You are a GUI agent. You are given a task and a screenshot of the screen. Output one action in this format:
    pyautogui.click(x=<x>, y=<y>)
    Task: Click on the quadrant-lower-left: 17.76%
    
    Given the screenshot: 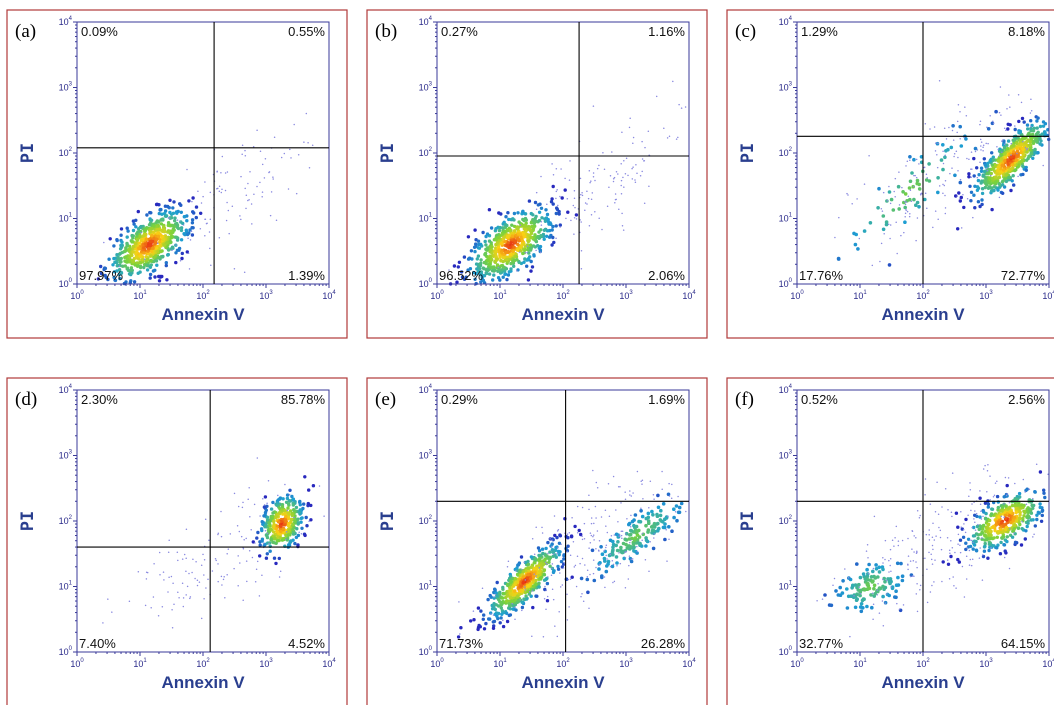 What is the action you would take?
    pyautogui.click(x=821, y=275)
    